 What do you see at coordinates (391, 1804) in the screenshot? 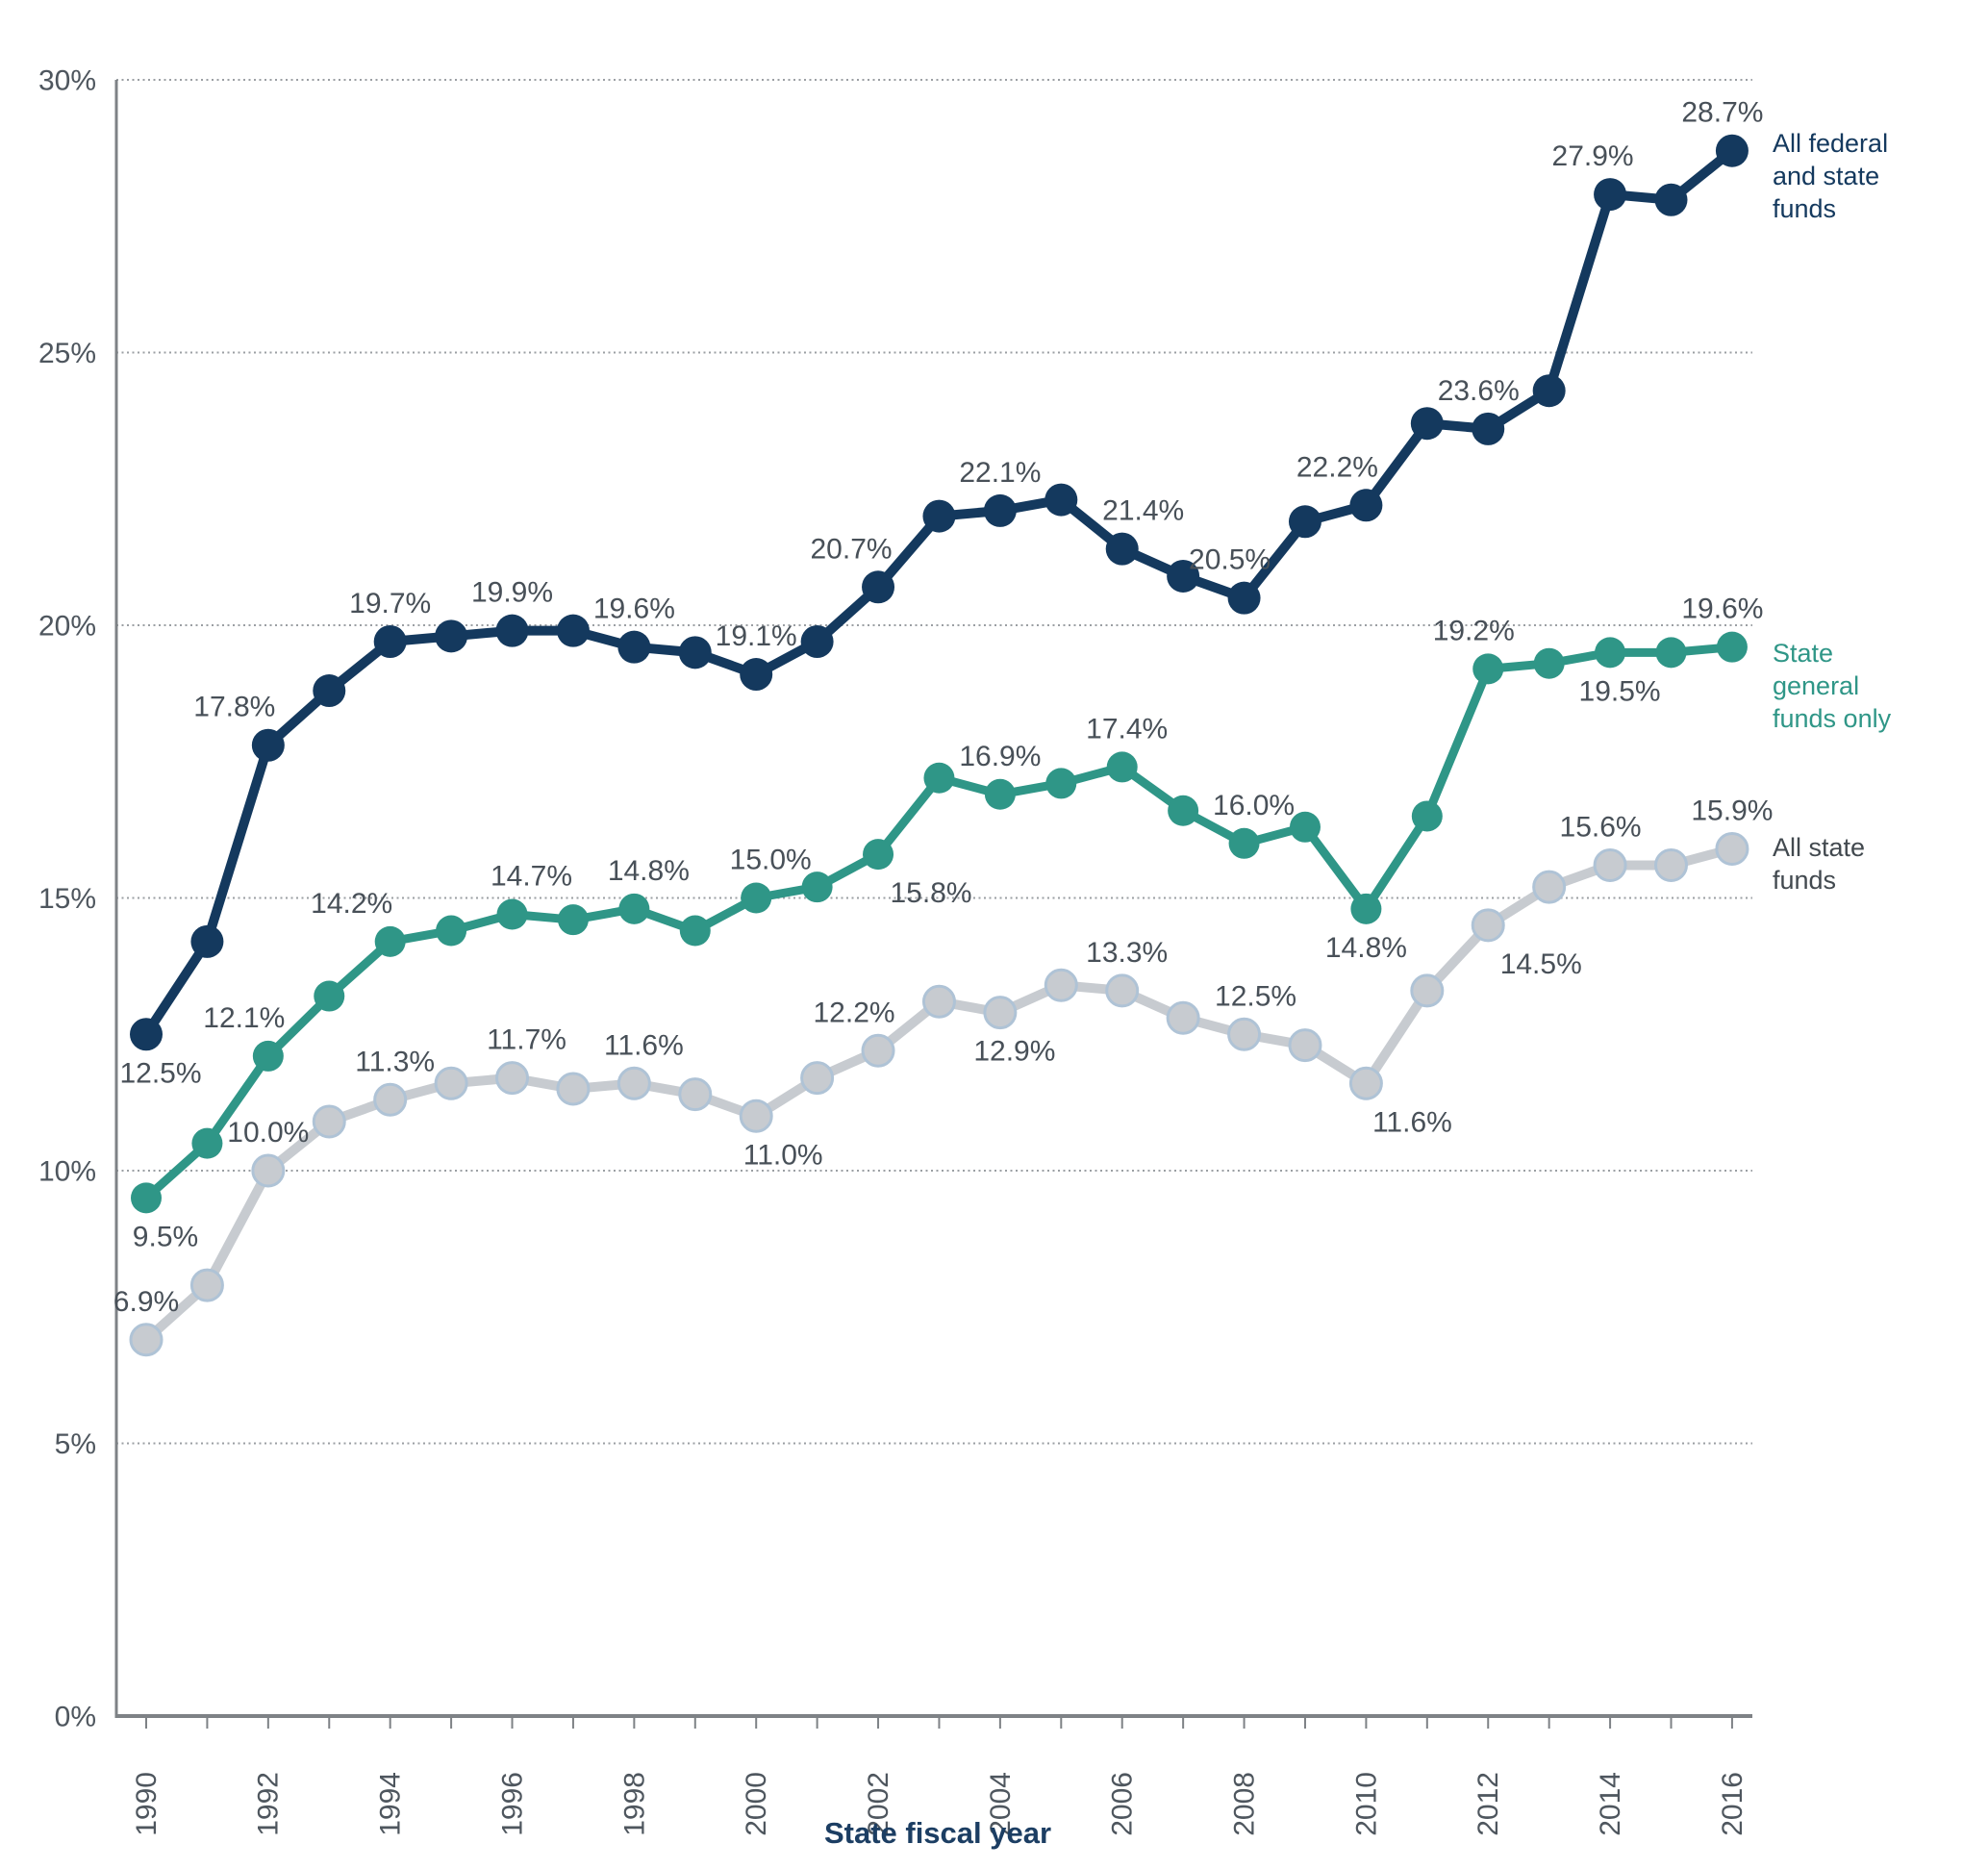
I see `x-tick-label: 1994` at bounding box center [391, 1804].